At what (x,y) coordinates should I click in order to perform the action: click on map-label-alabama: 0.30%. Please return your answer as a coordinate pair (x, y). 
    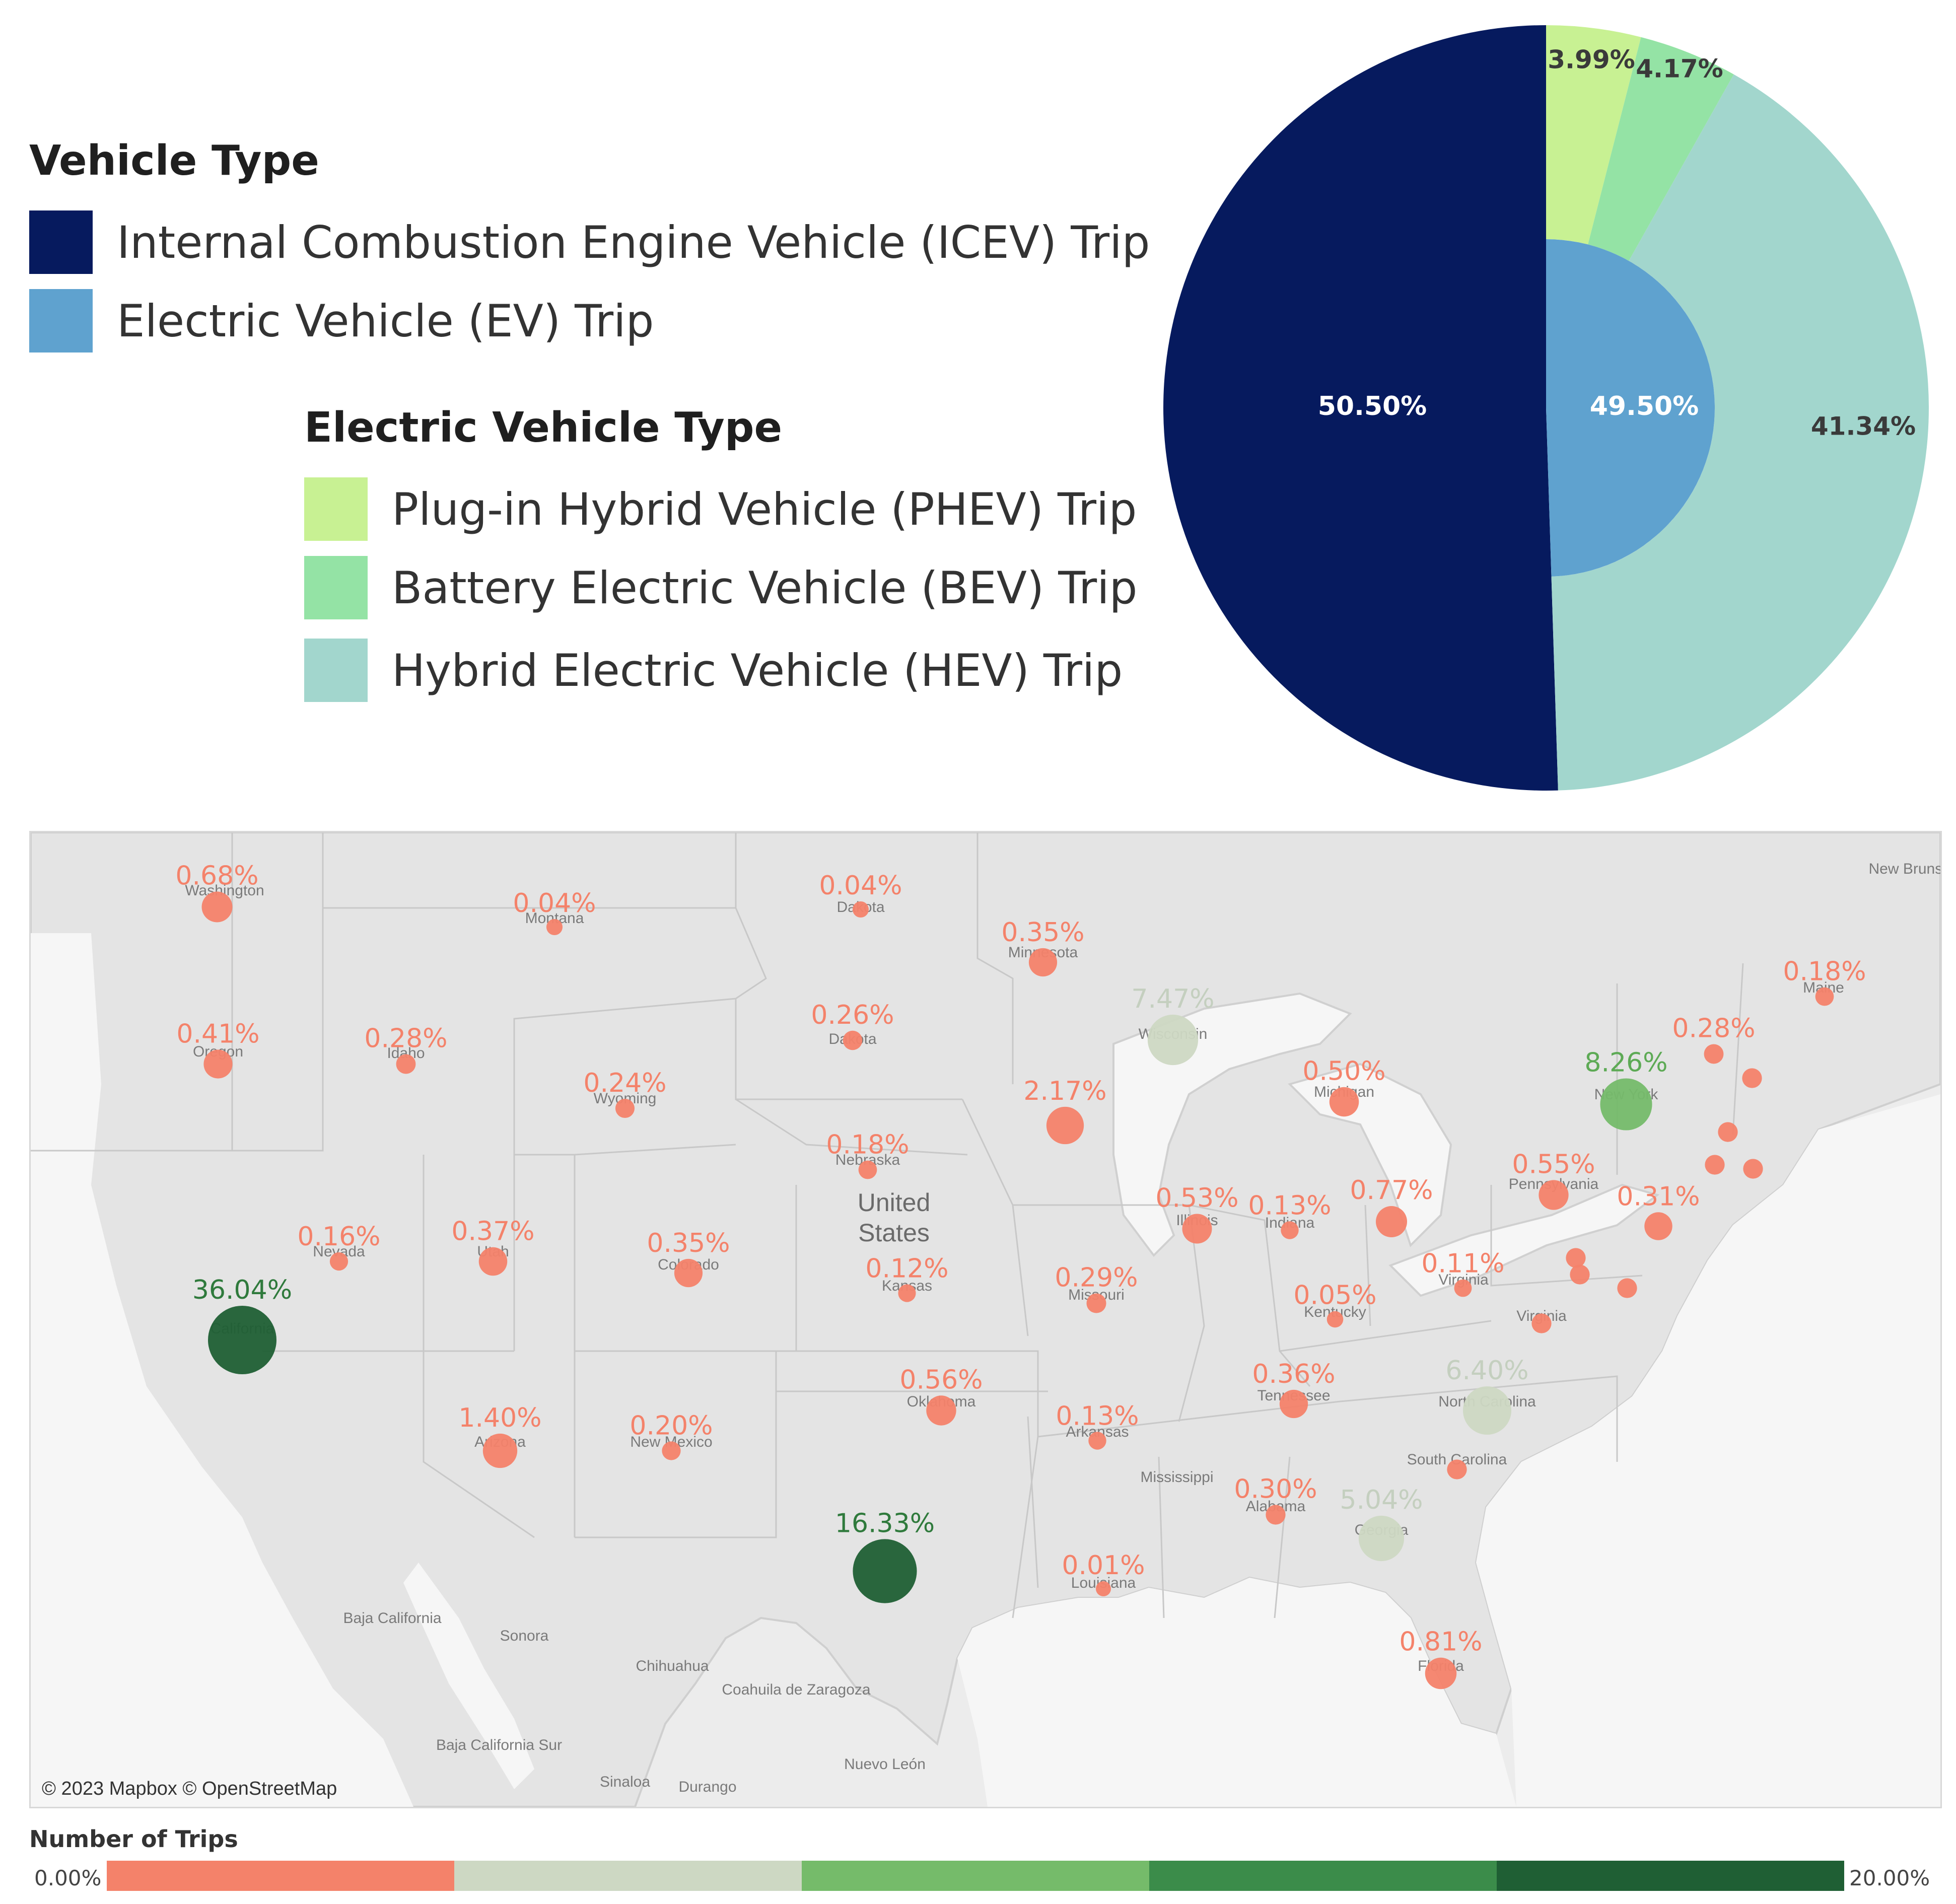
    Looking at the image, I should click on (1275, 1489).